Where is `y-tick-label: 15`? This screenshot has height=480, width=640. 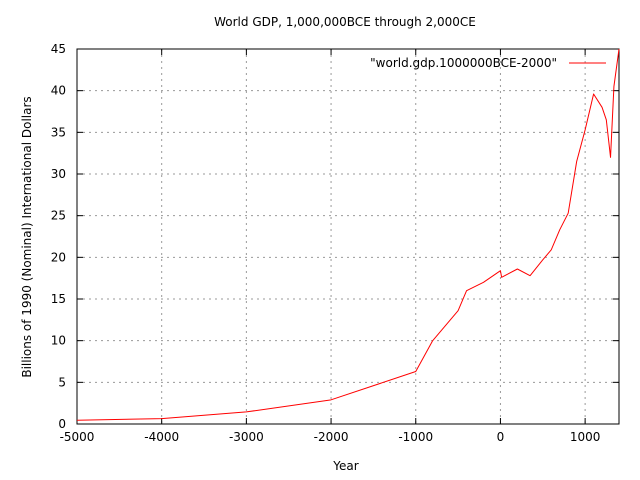 y-tick-label: 15 is located at coordinates (58, 299).